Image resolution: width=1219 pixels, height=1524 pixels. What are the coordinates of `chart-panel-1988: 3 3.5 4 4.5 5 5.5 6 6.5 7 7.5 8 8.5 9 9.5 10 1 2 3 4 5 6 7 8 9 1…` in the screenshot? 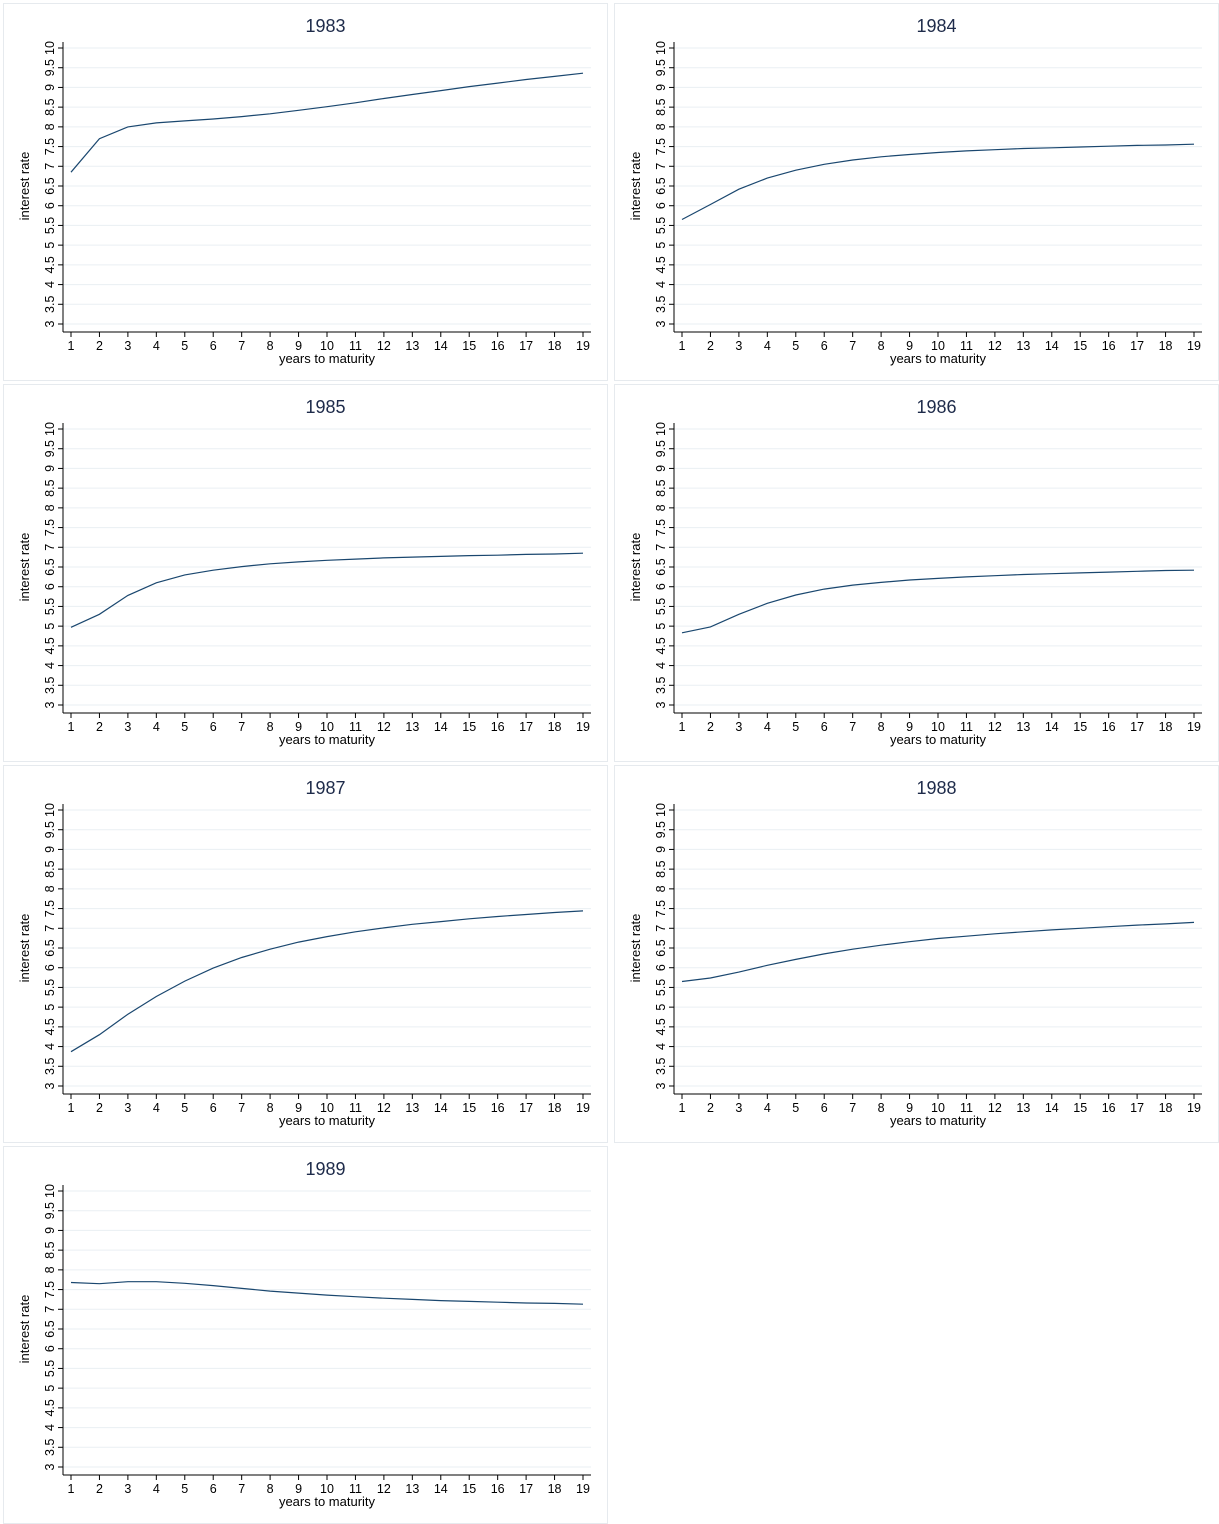 It's located at (916, 954).